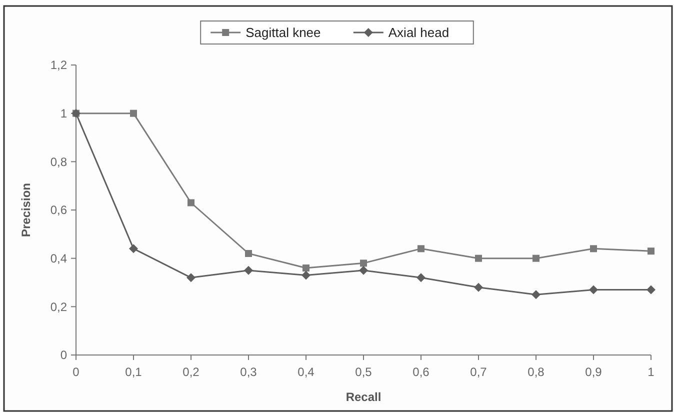 The width and height of the screenshot is (674, 413). I want to click on legend-label: Axial head, so click(419, 32).